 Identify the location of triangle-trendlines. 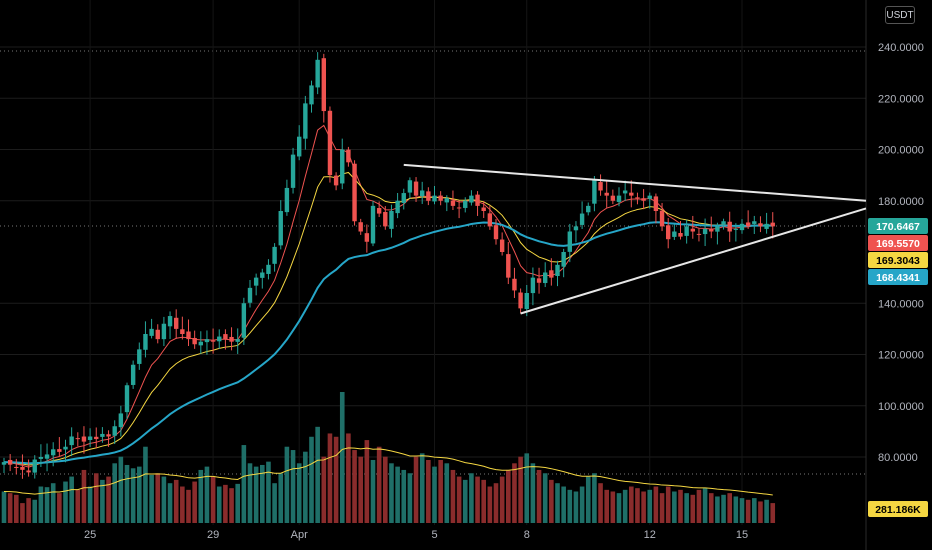
(635, 239).